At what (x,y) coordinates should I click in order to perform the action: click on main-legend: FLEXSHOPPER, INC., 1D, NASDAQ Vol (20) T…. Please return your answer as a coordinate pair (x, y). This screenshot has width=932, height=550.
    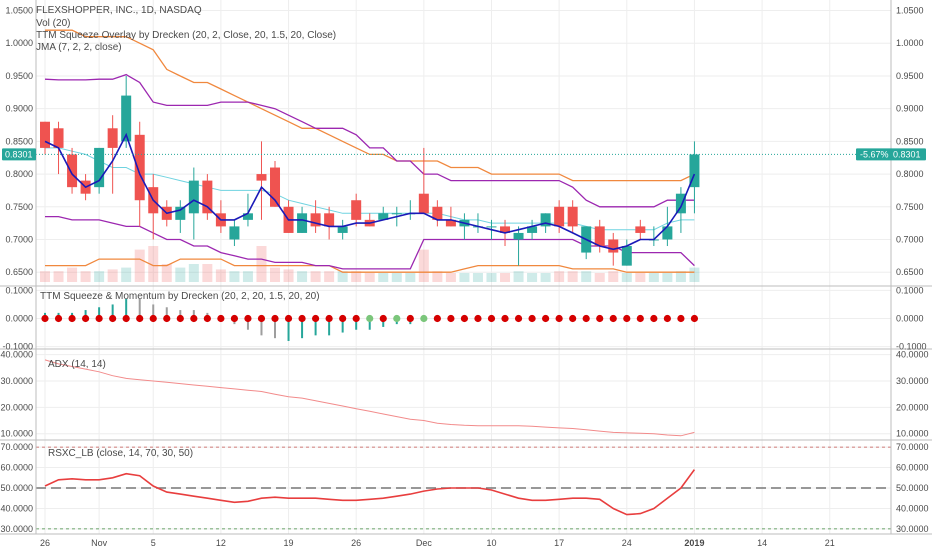
    Looking at the image, I should click on (186, 29).